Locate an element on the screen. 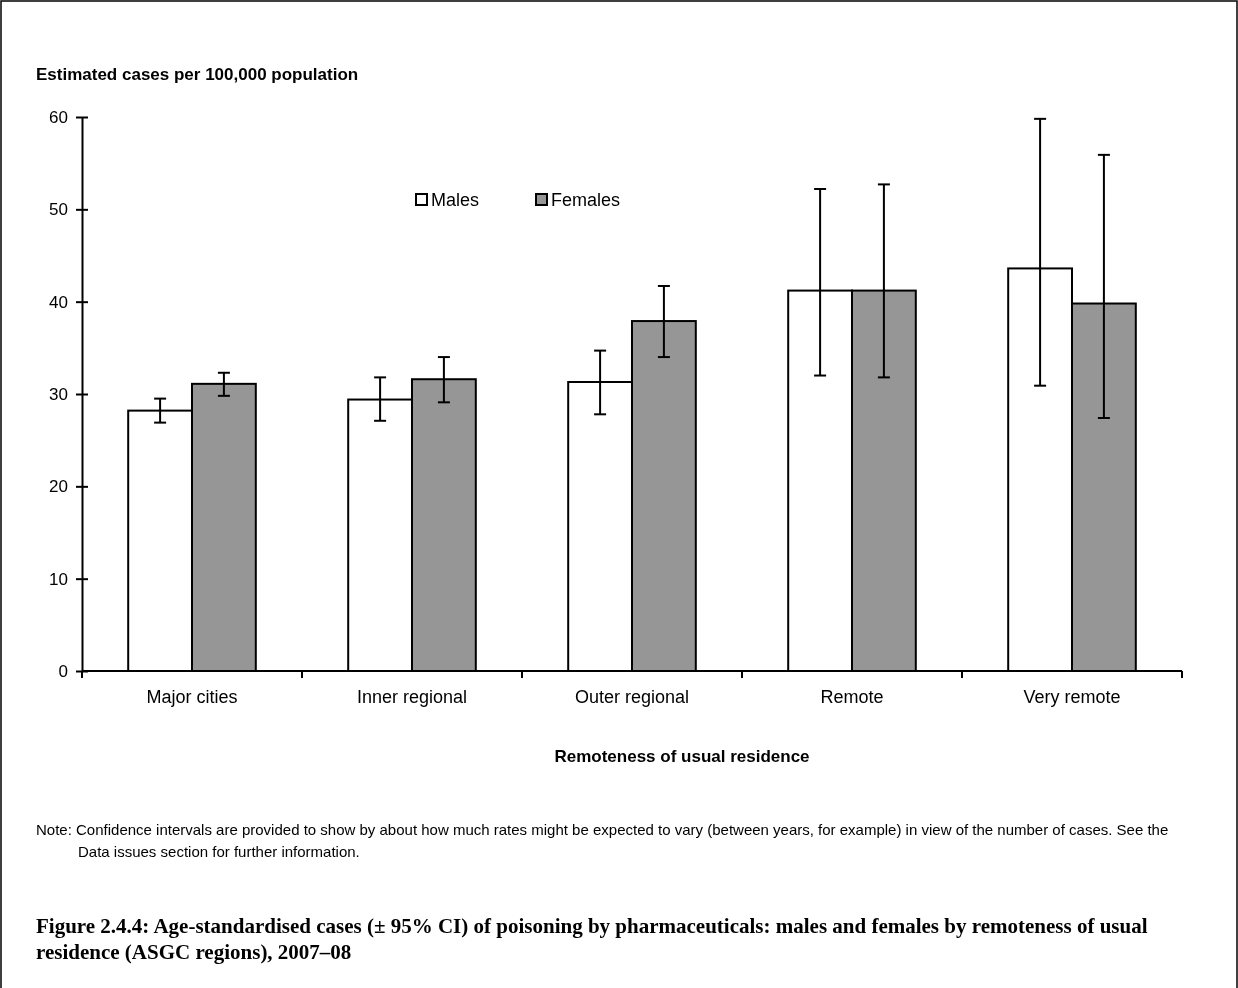 This screenshot has width=1238, height=988. x-tick-label: Inner regional is located at coordinates (412, 697).